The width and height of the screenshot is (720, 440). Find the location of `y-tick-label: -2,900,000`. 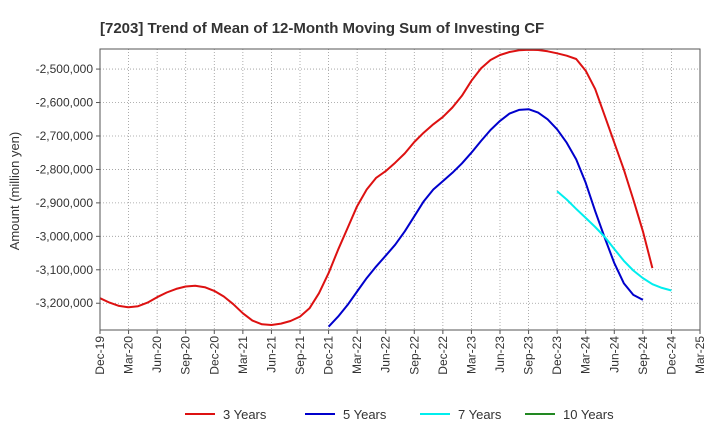

y-tick-label: -2,900,000 is located at coordinates (65, 203).